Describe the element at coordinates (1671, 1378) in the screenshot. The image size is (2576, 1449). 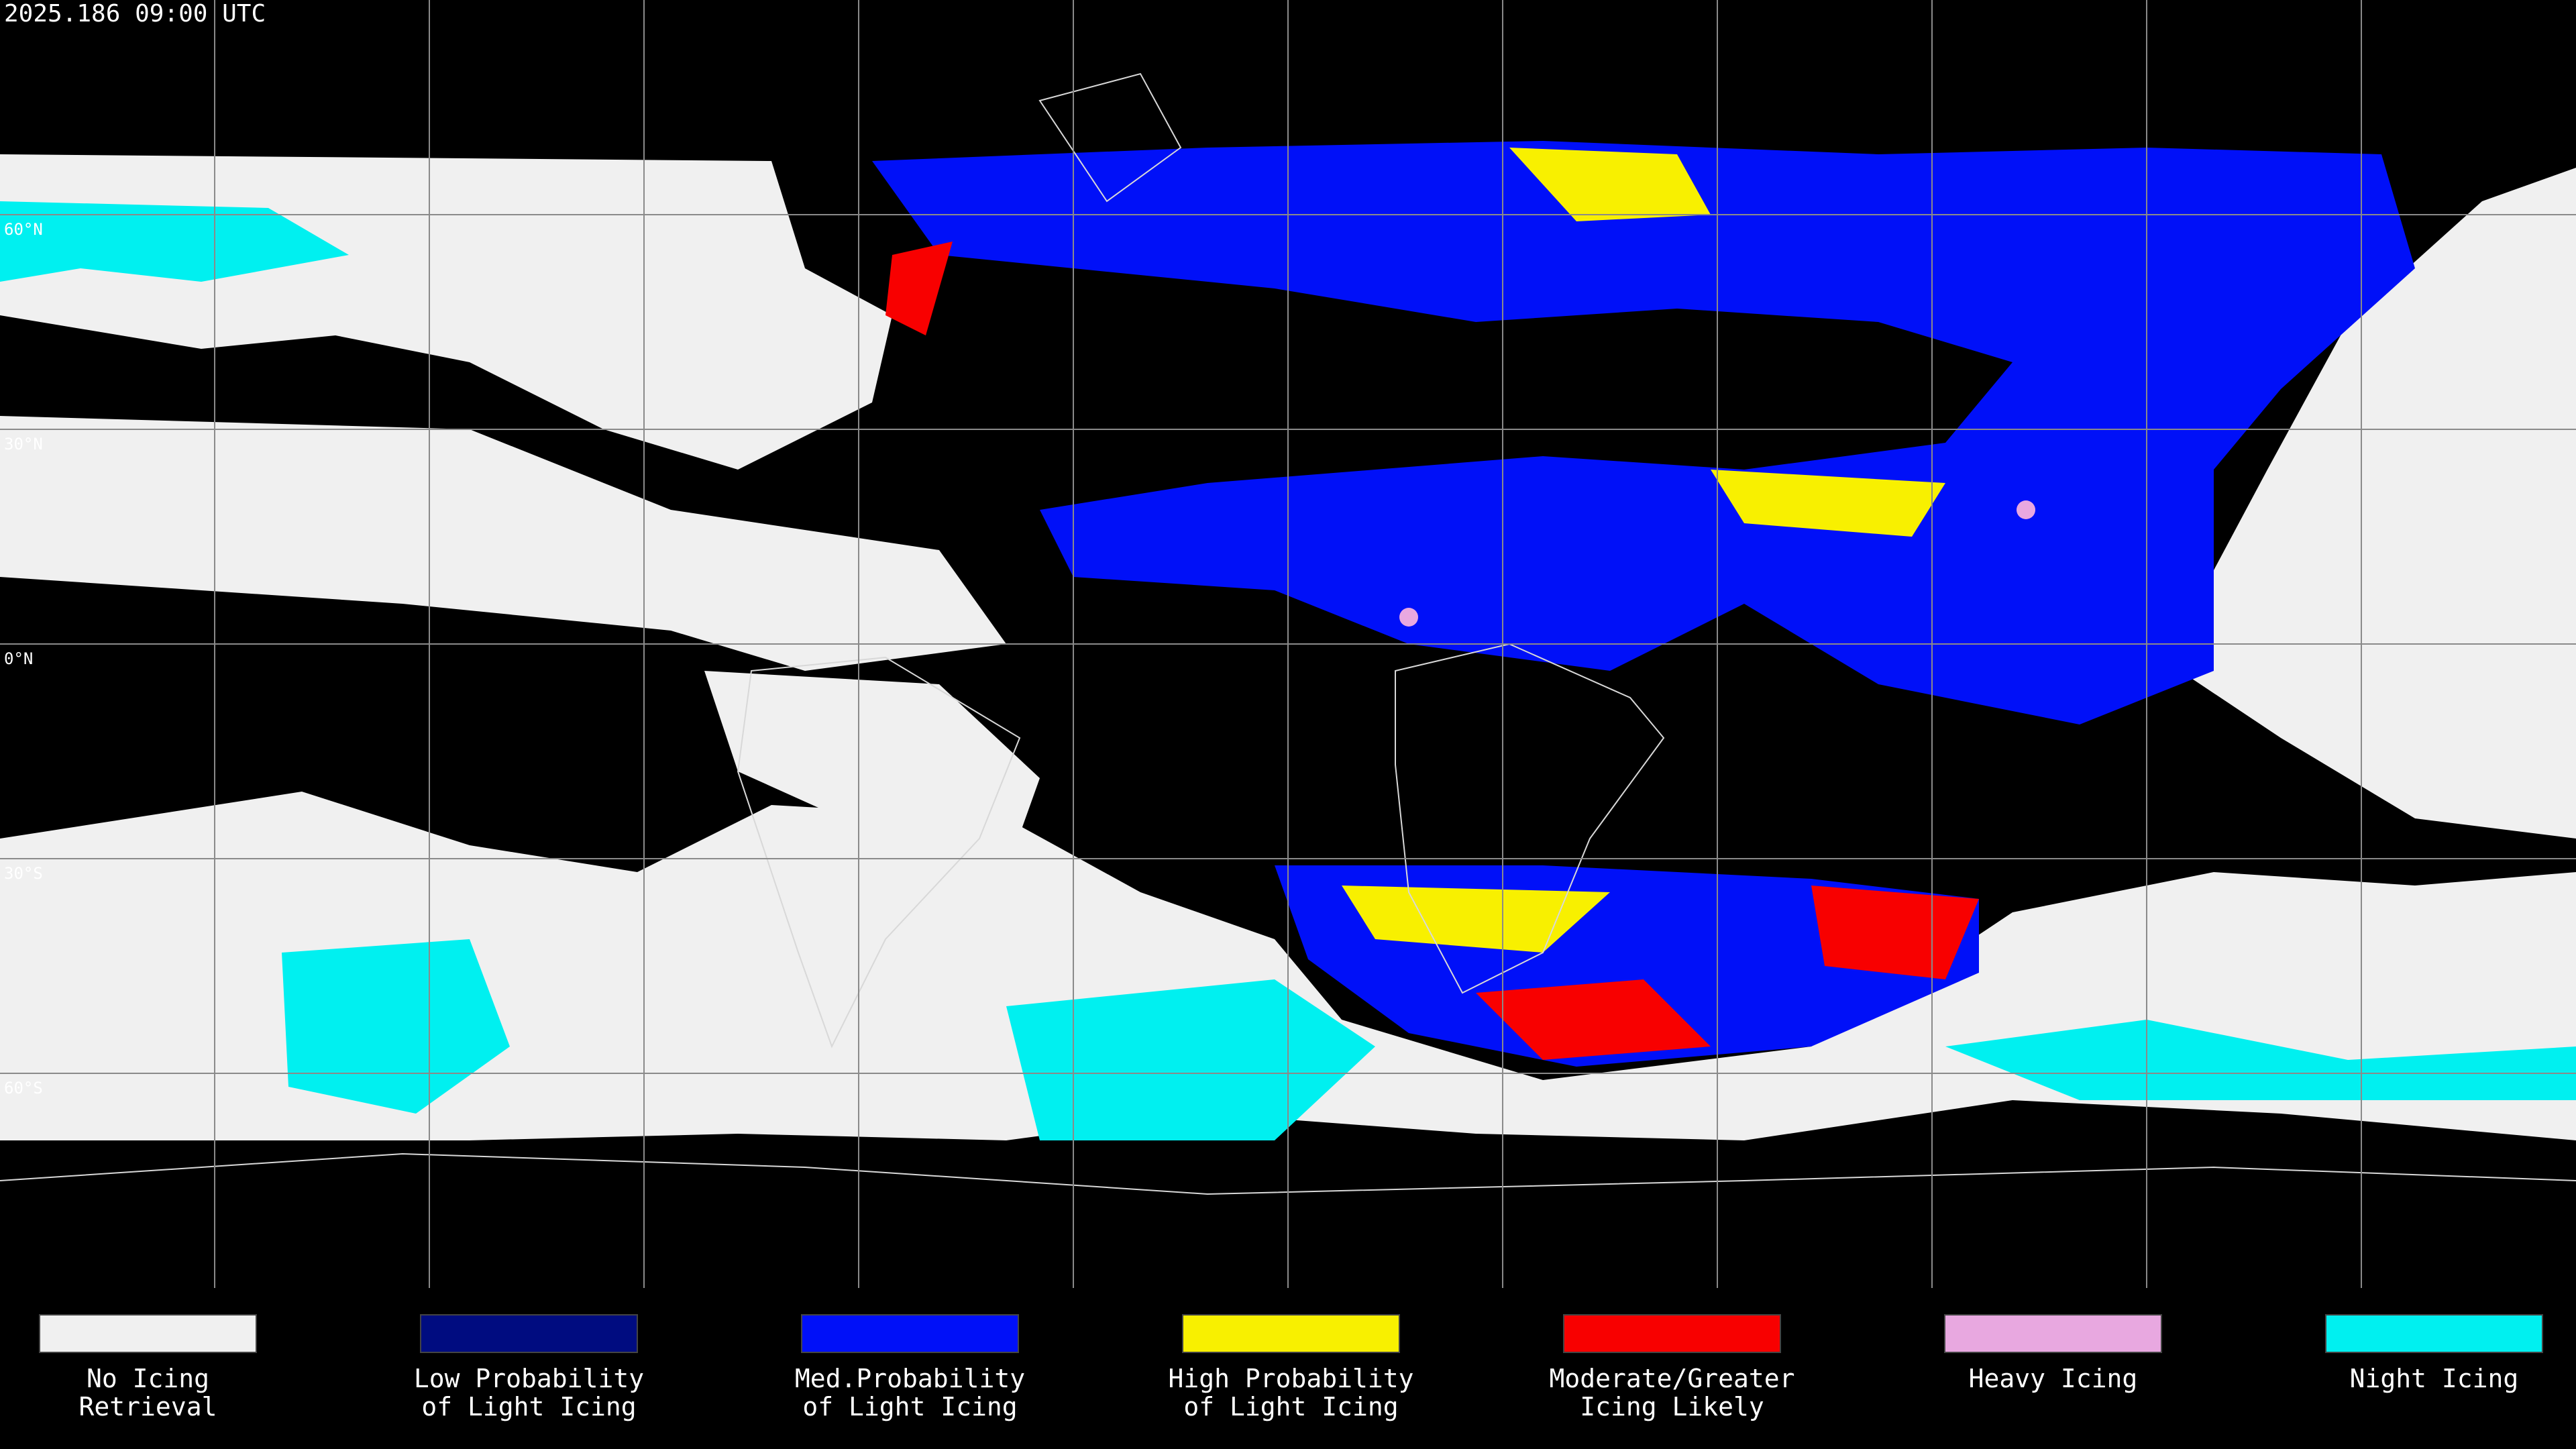
I see `legend-label: Moderate/Greater` at that location.